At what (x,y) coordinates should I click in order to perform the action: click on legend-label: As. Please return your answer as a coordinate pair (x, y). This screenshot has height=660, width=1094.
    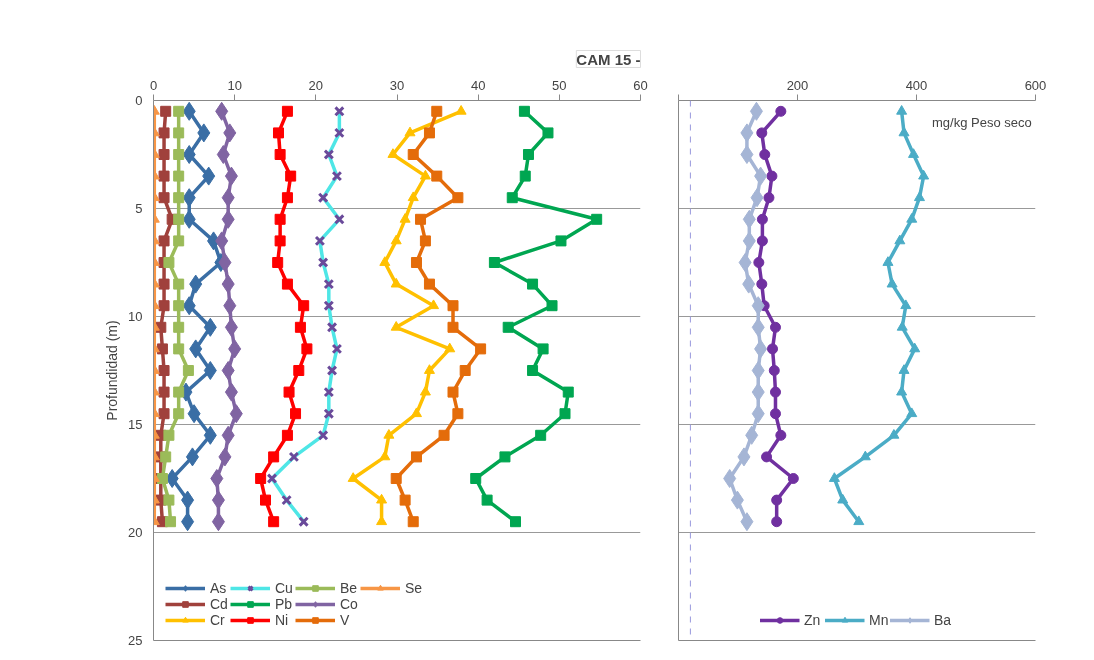
    Looking at the image, I should click on (219, 588).